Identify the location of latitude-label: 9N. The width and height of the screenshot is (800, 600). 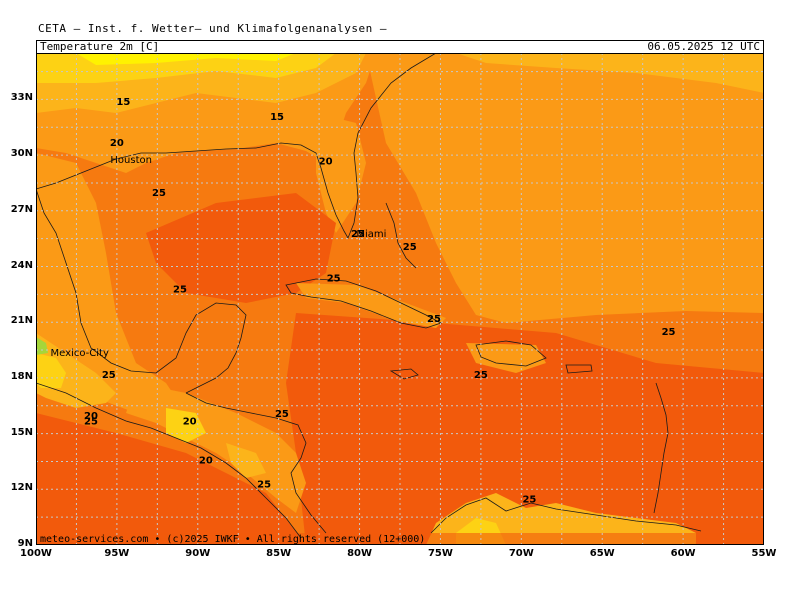
(25, 543).